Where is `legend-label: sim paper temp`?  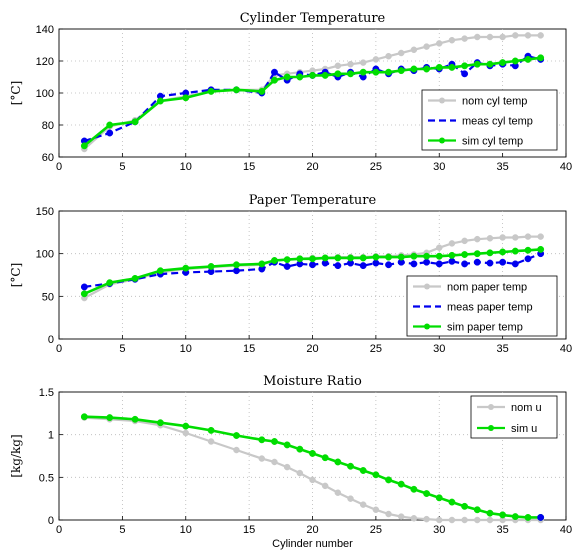 legend-label: sim paper temp is located at coordinates (485, 328).